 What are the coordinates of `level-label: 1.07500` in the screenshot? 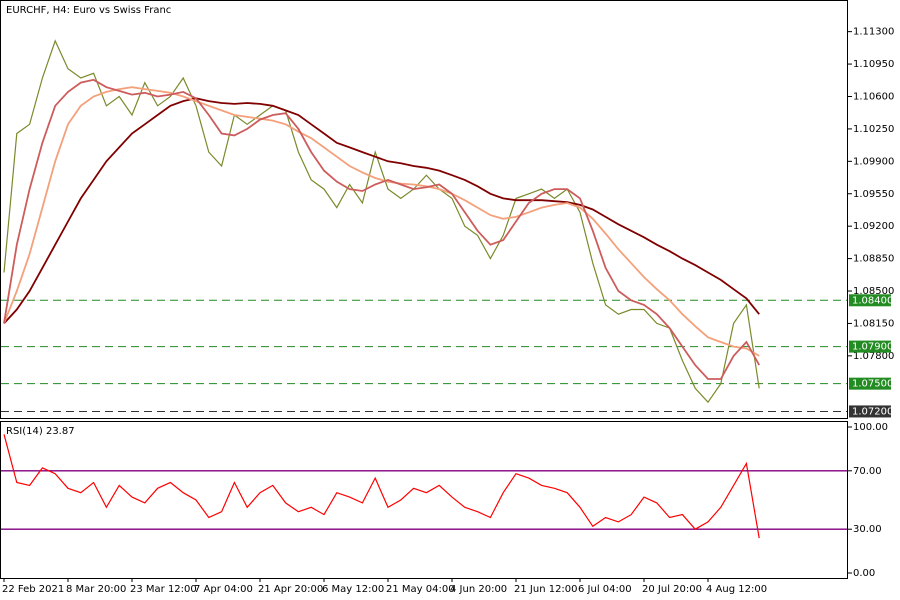 It's located at (872, 384).